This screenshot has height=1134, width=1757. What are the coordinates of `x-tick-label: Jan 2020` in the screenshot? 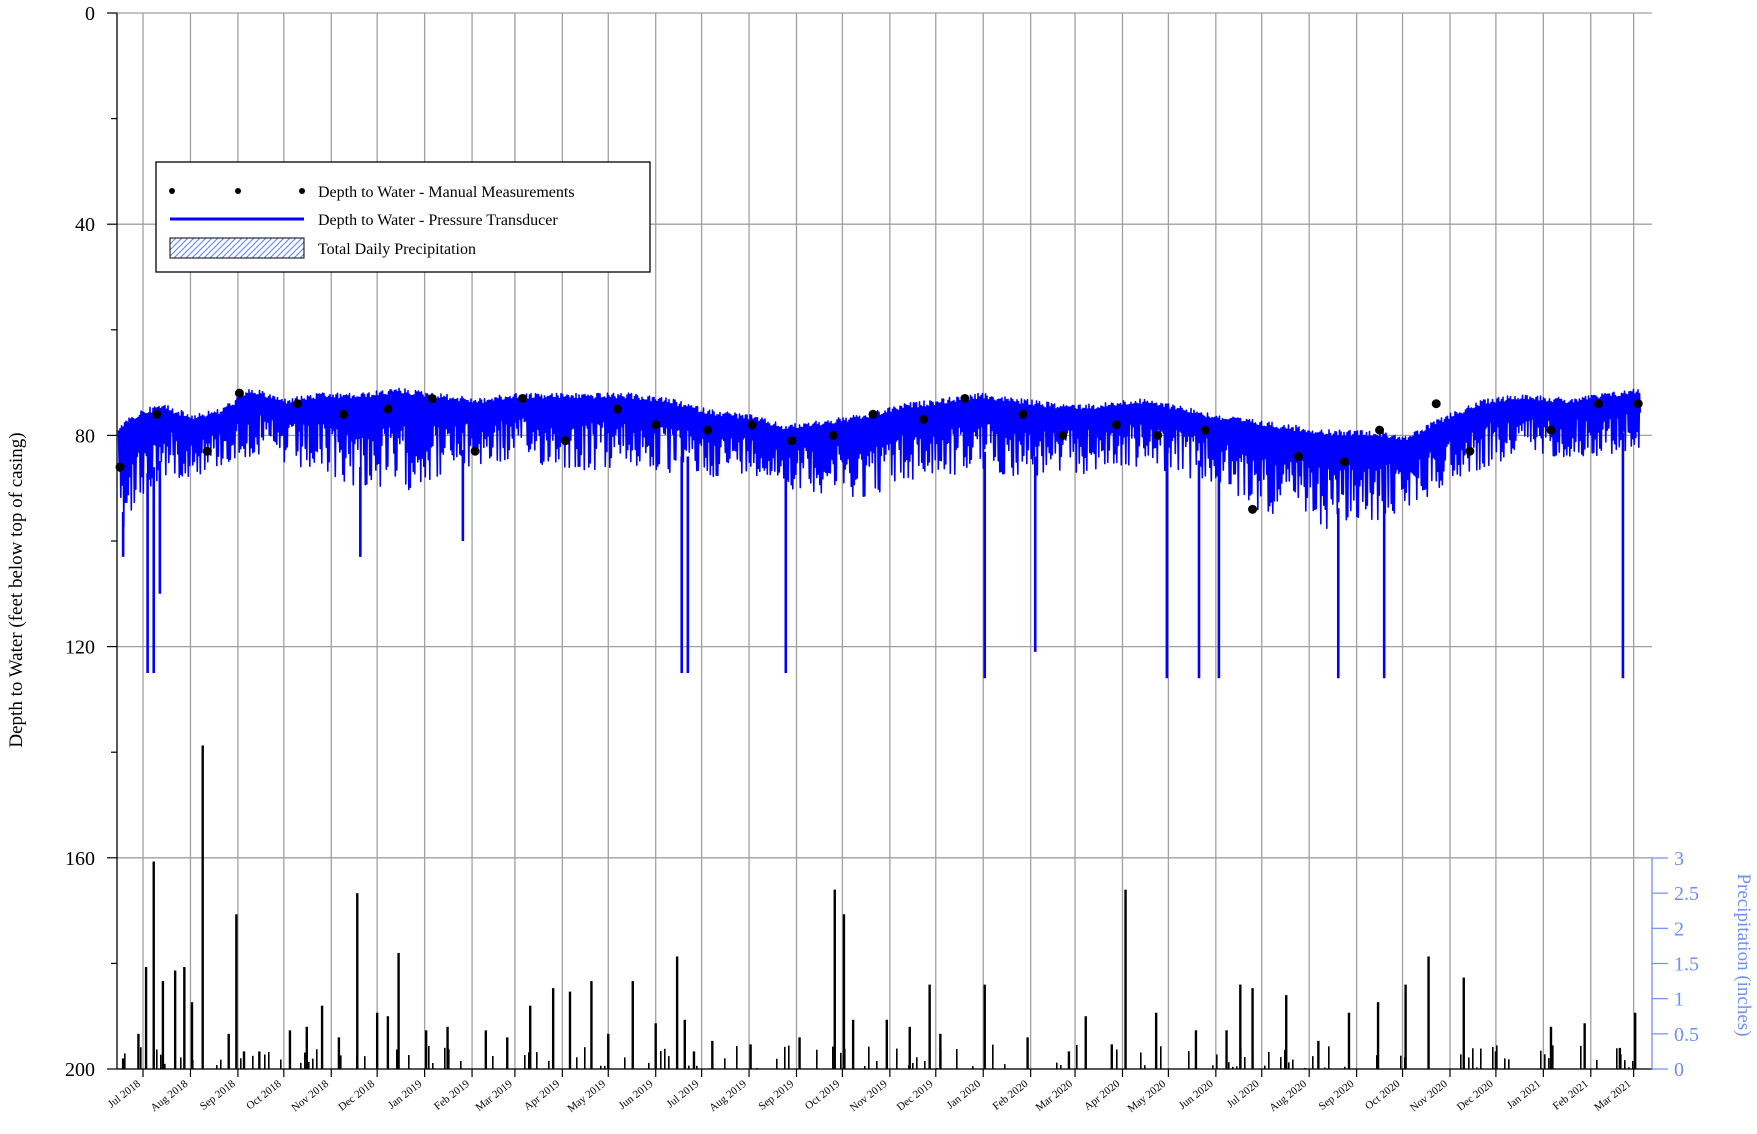 It's located at (964, 1095).